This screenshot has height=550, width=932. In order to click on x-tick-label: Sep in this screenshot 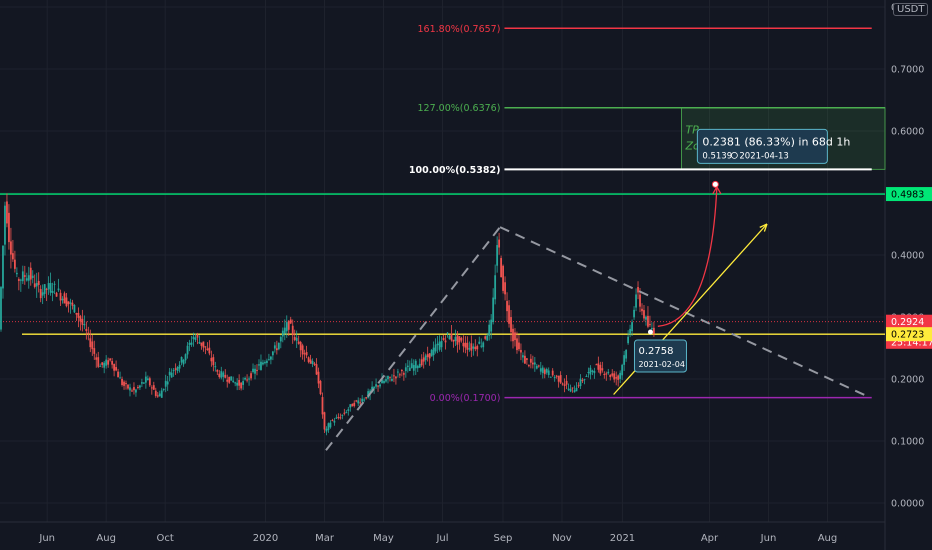, I will do `click(503, 538)`.